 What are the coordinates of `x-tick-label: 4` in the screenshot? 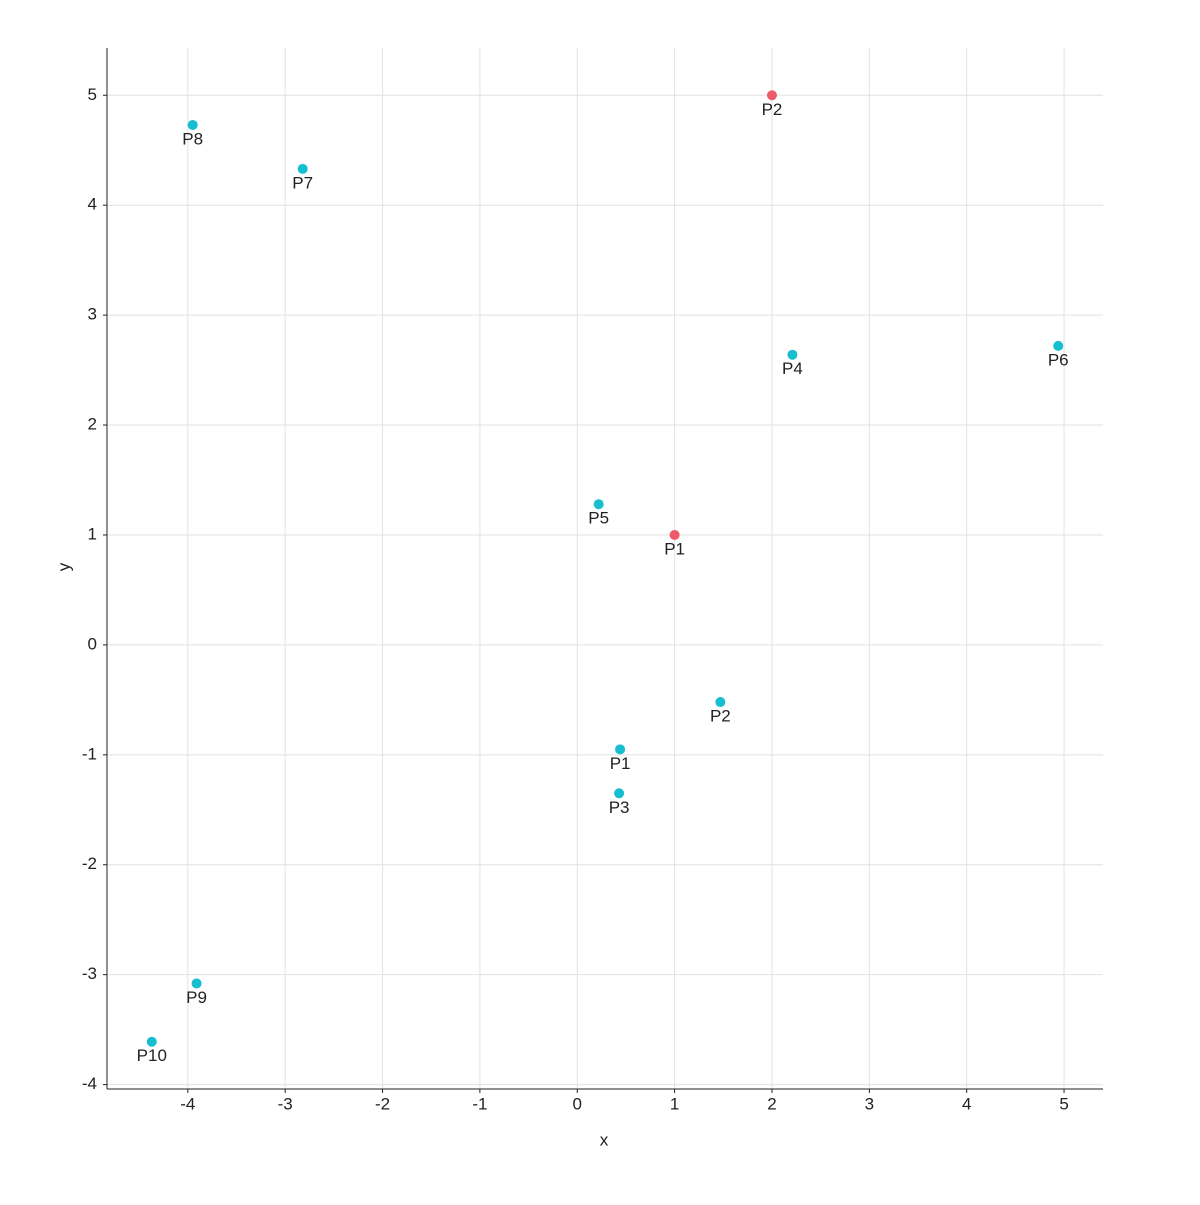 It's located at (966, 1103).